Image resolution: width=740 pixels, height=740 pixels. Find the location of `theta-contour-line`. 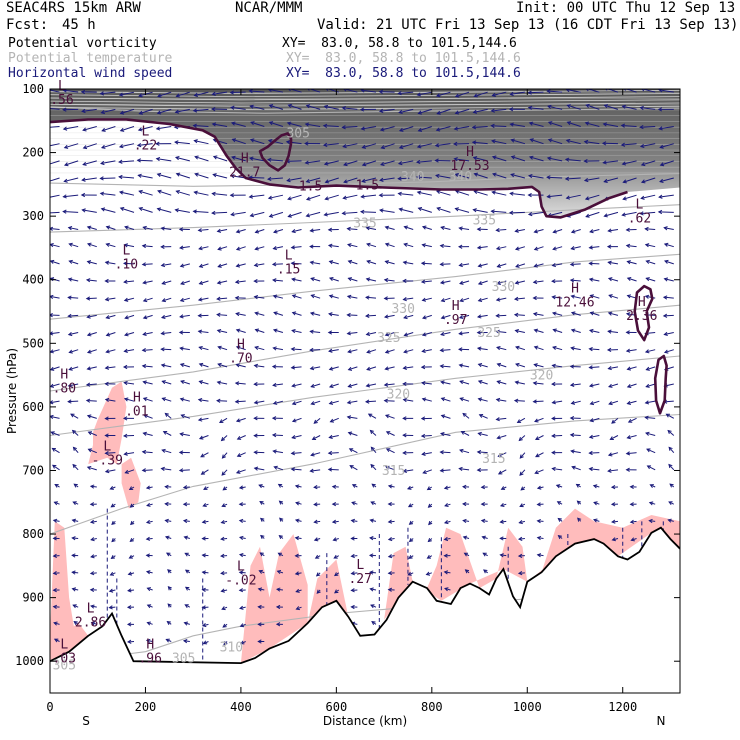

theta-contour-line is located at coordinates (365, 104).